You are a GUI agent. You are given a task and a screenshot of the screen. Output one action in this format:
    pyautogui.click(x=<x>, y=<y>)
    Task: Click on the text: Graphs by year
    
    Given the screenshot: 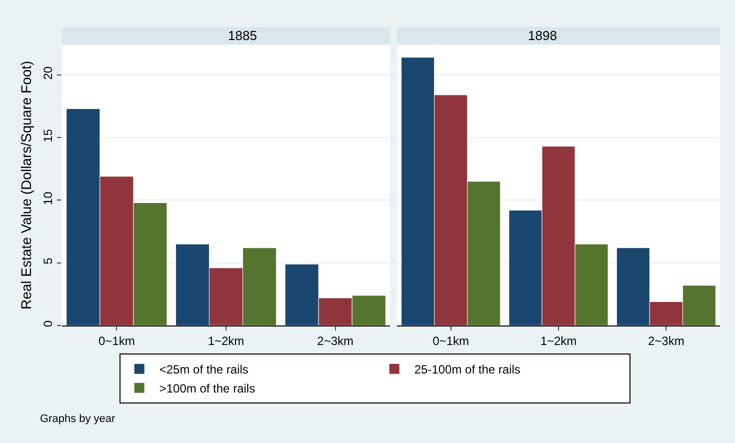 What is the action you would take?
    pyautogui.click(x=78, y=419)
    